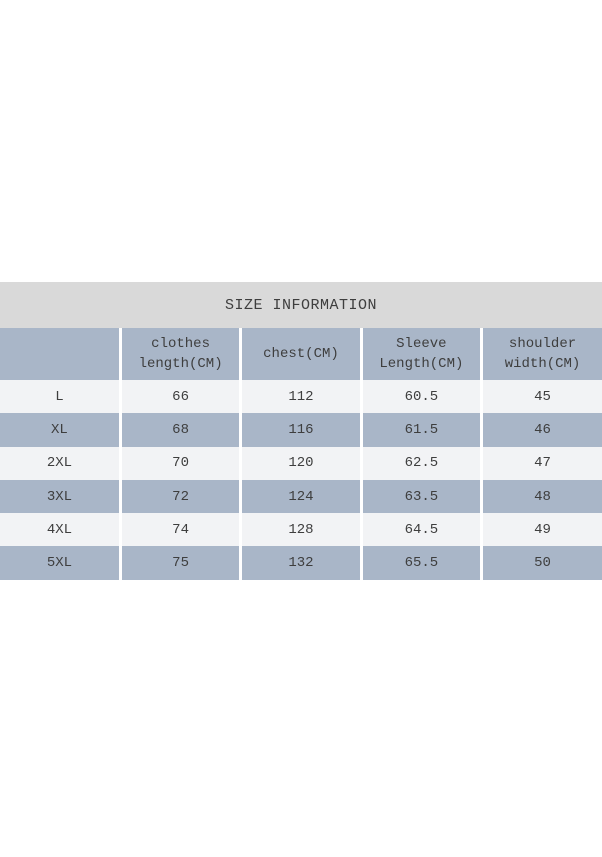 This screenshot has width=602, height=857. Describe the element at coordinates (420, 563) in the screenshot. I see `cell-sleeve-length: 65.5` at that location.